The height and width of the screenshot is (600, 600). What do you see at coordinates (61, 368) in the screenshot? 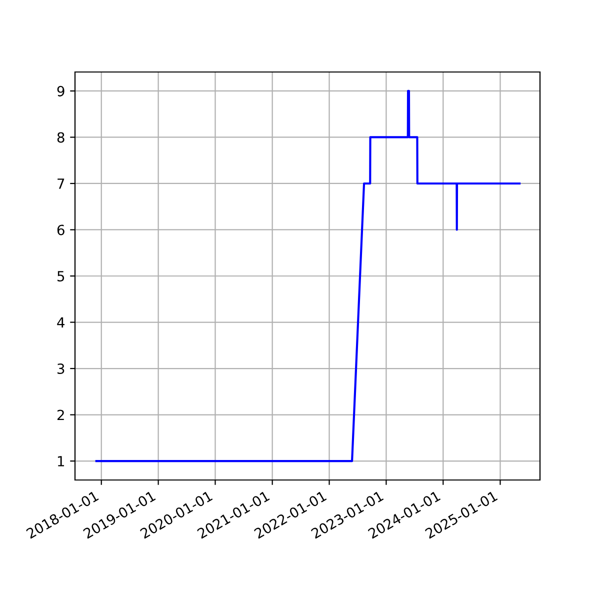
I see `y-tick-label: 3` at bounding box center [61, 368].